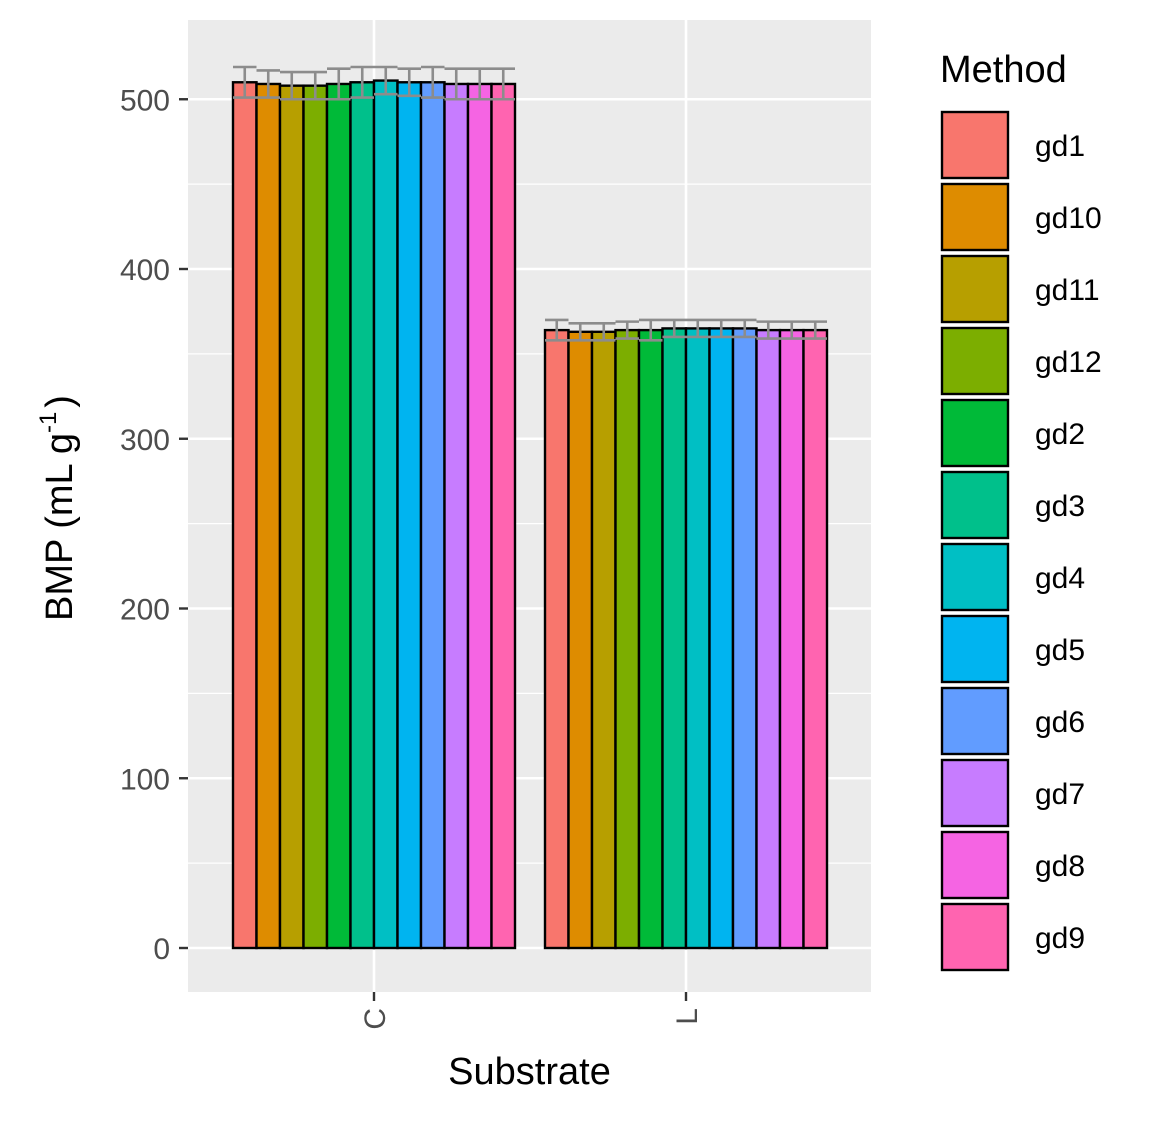  What do you see at coordinates (48, 422) in the screenshot?
I see `y-axis-title-superscript: -1` at bounding box center [48, 422].